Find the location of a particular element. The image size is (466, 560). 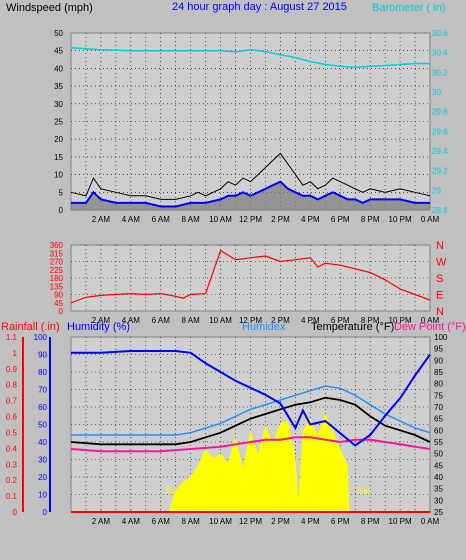

humidity-tick-label: 70 is located at coordinates (42, 390).